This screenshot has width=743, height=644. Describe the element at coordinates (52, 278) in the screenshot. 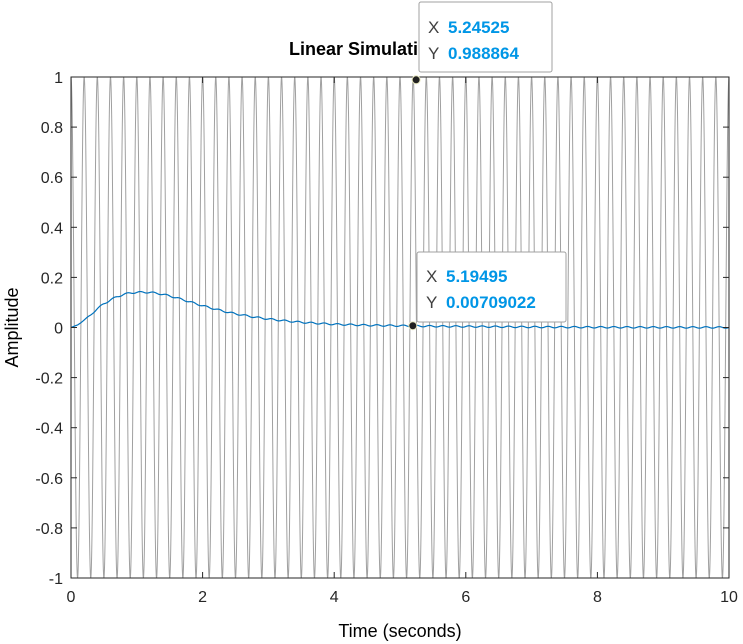

I see `y-tick-label: 0.2` at that location.